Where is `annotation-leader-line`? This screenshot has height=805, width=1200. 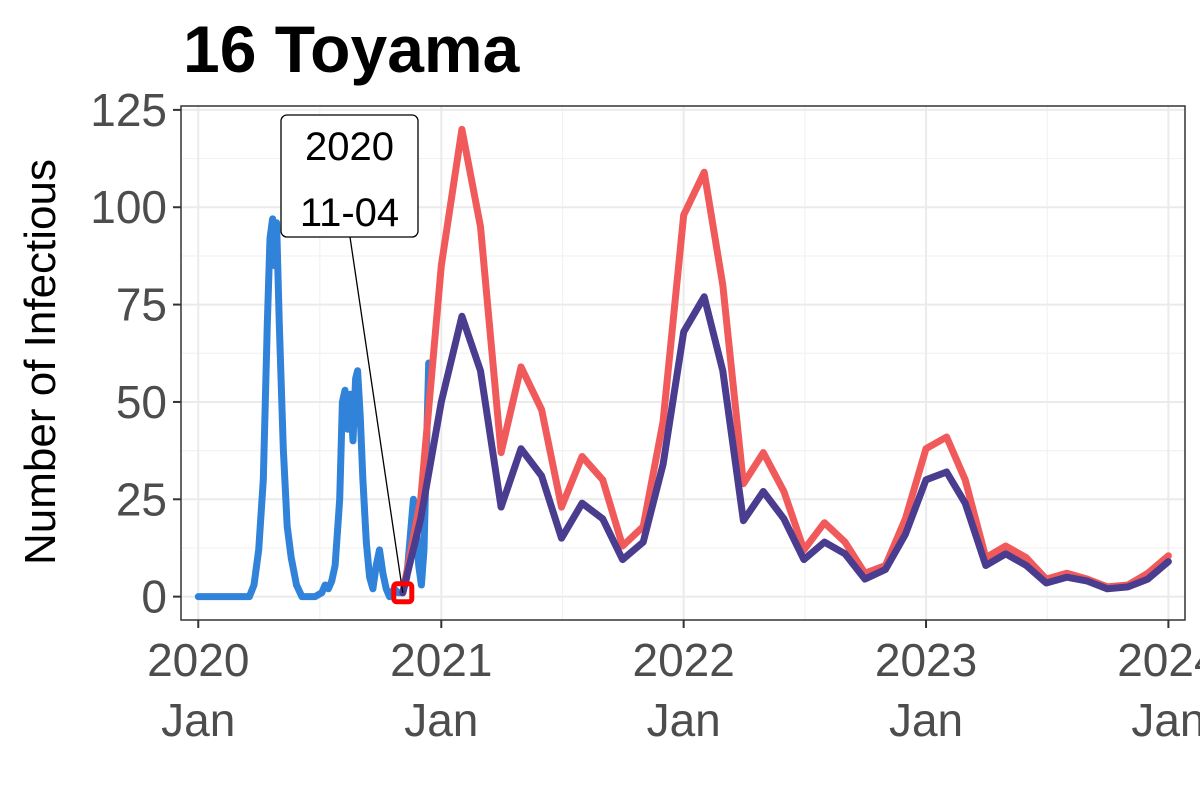
annotation-leader-line is located at coordinates (376, 414).